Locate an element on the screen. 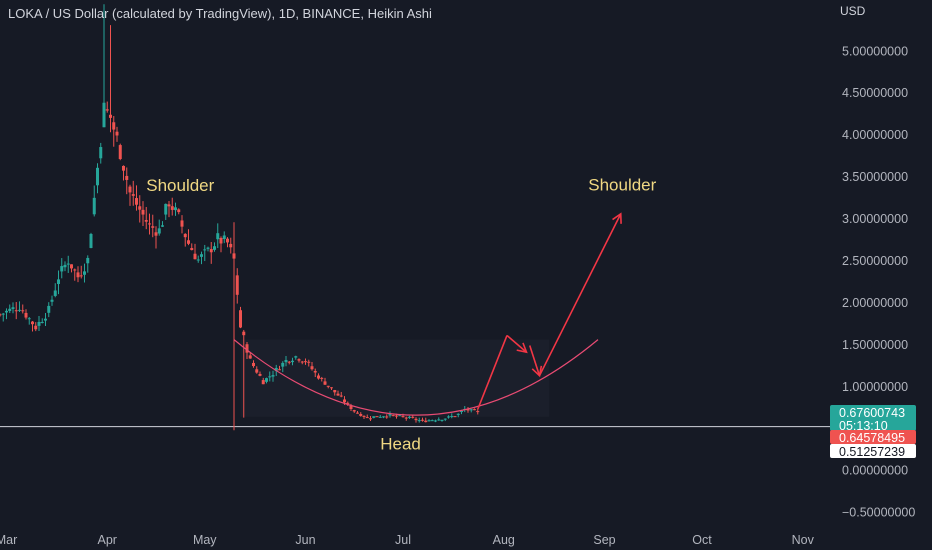 Image resolution: width=932 pixels, height=550 pixels. annotation-shoulder-right: Shoulder is located at coordinates (622, 184).